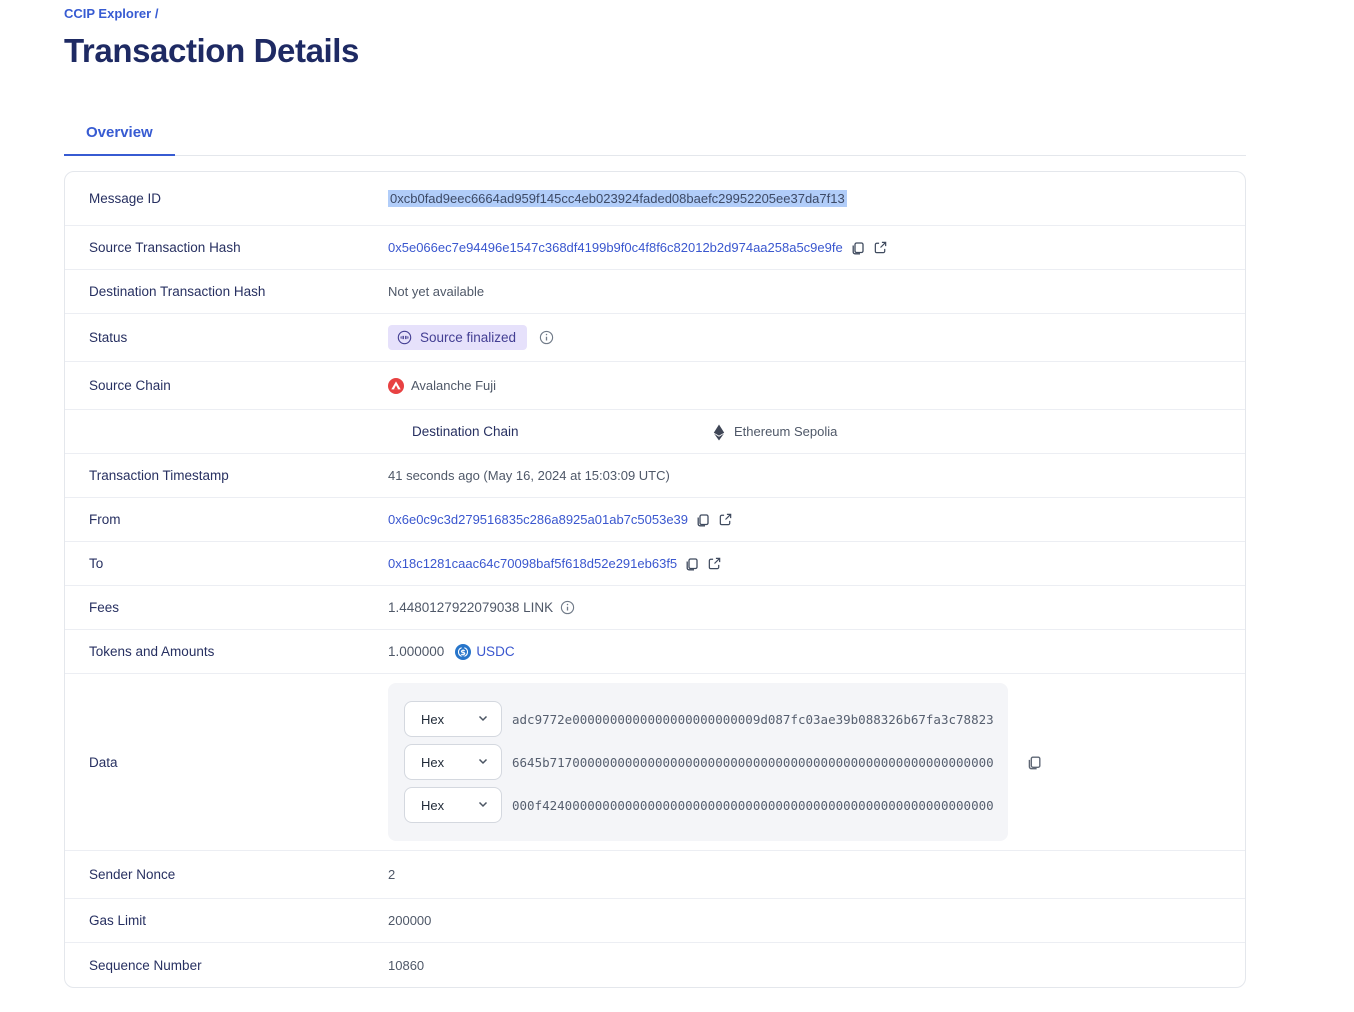  I want to click on row-label: From, so click(105, 519).